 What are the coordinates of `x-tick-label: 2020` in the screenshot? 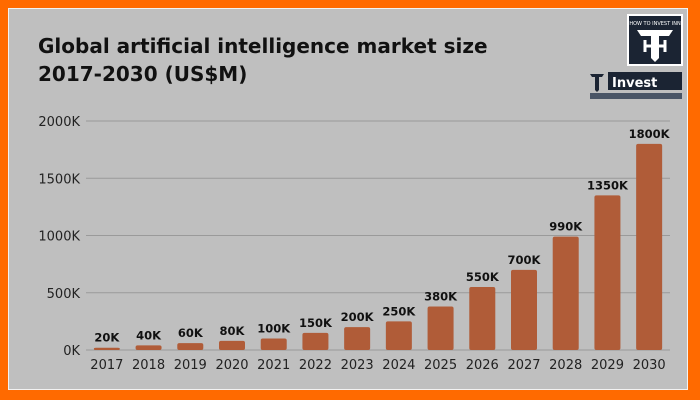 It's located at (231, 365).